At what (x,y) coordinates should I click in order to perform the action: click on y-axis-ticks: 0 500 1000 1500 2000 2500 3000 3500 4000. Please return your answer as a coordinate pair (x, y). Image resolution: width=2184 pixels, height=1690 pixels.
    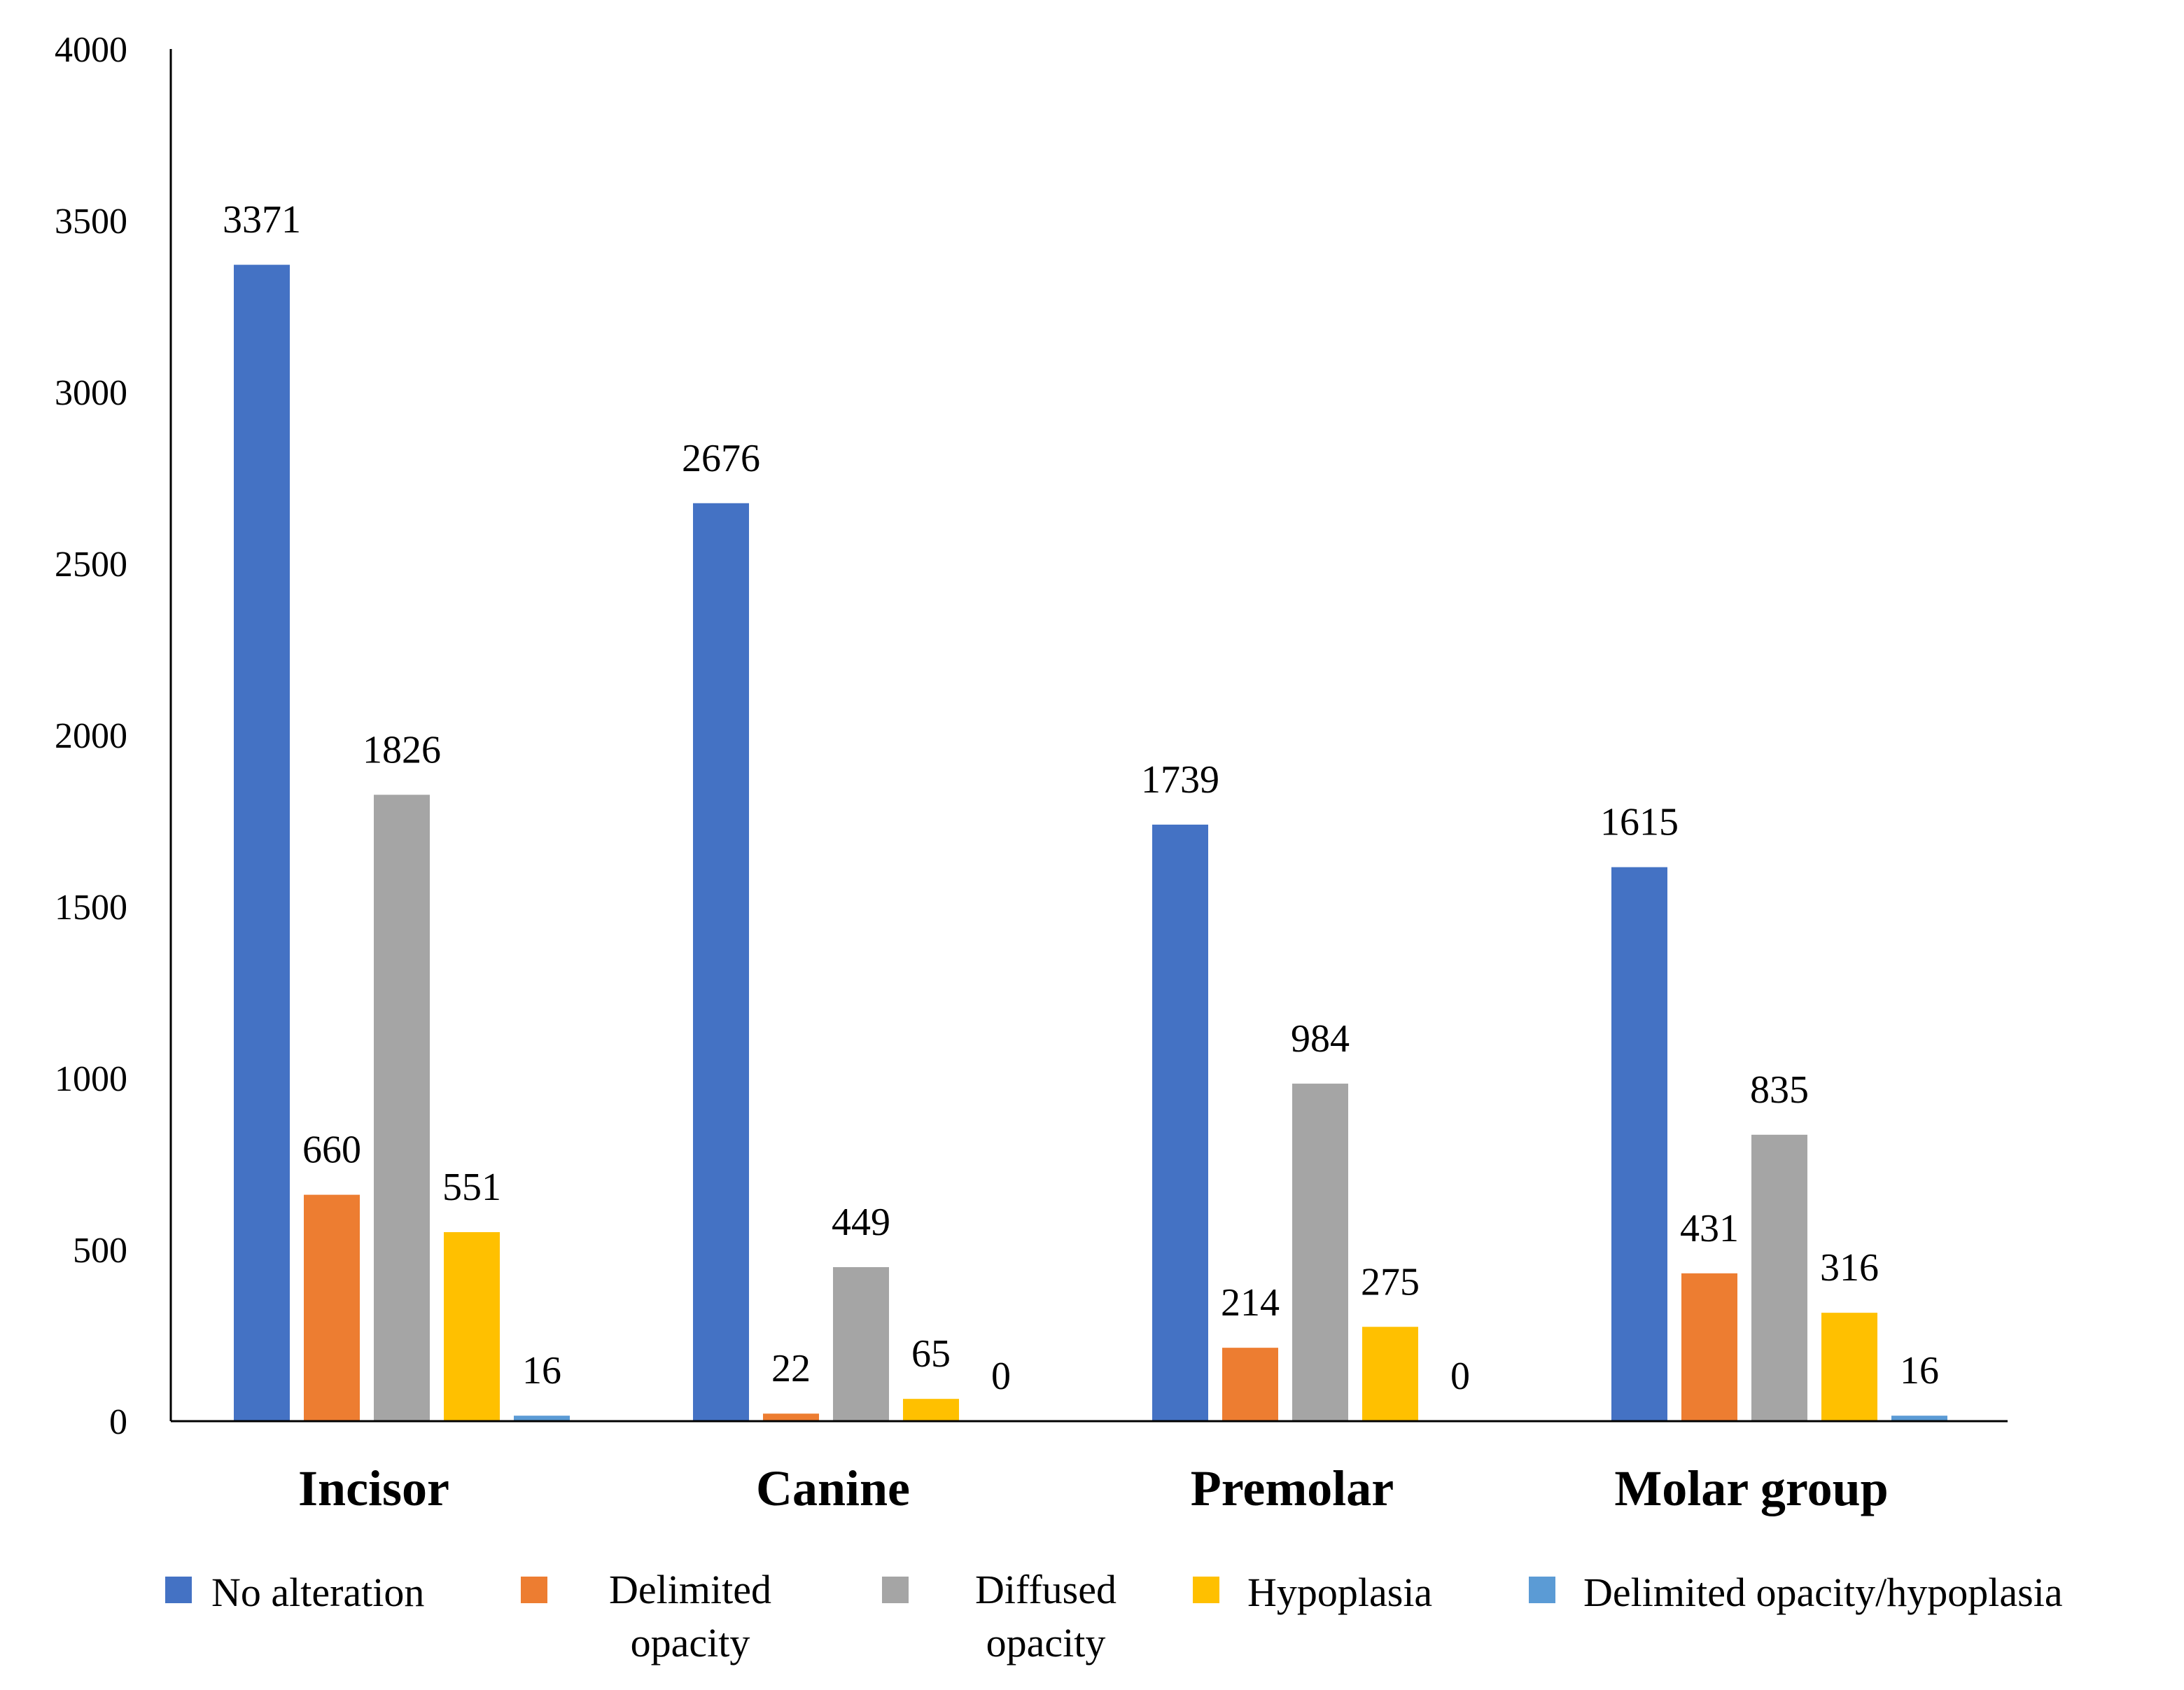
    Looking at the image, I should click on (91, 736).